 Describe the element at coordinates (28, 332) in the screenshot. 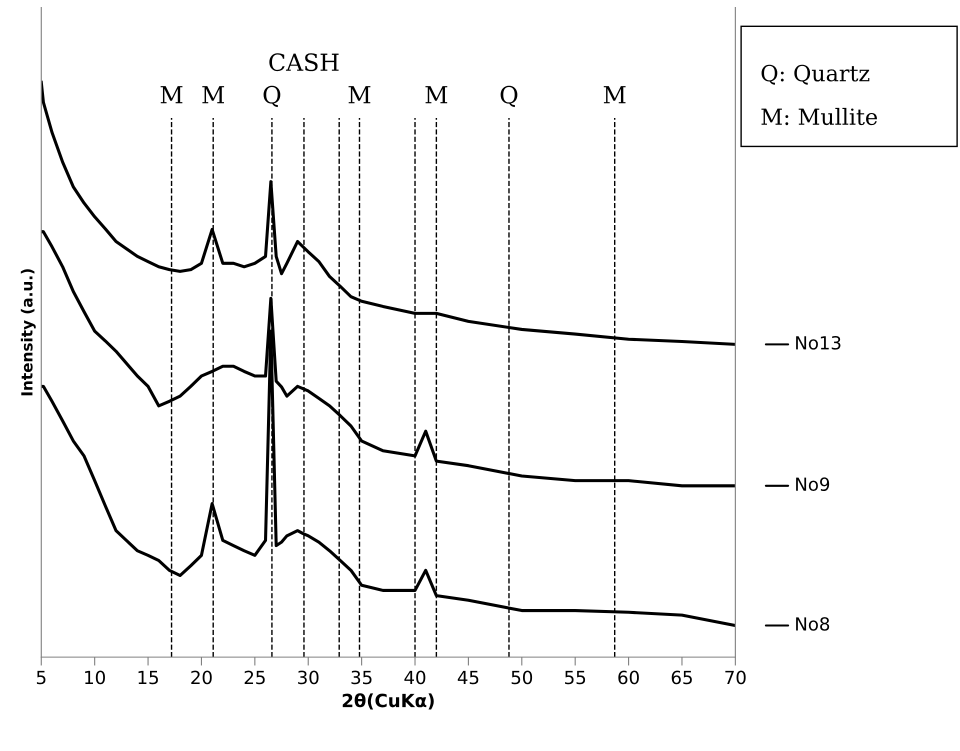

I see `y-axis-title: Intensity (a.u.)` at that location.